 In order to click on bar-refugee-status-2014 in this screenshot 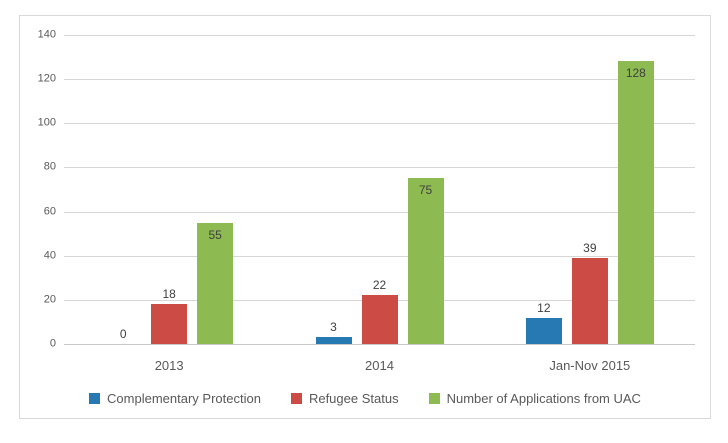, I will do `click(379, 319)`.